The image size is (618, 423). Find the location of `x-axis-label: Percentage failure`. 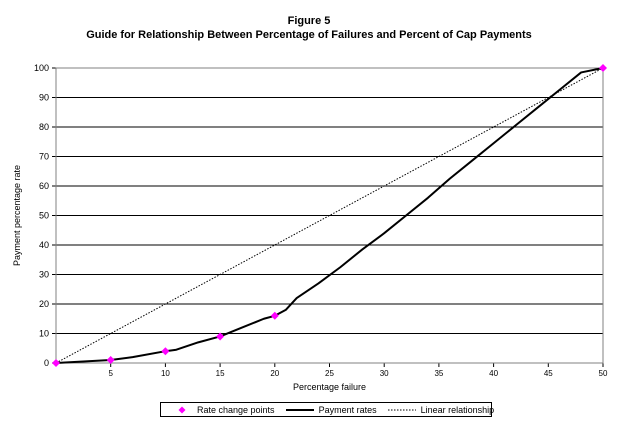

x-axis-label: Percentage failure is located at coordinates (329, 387).